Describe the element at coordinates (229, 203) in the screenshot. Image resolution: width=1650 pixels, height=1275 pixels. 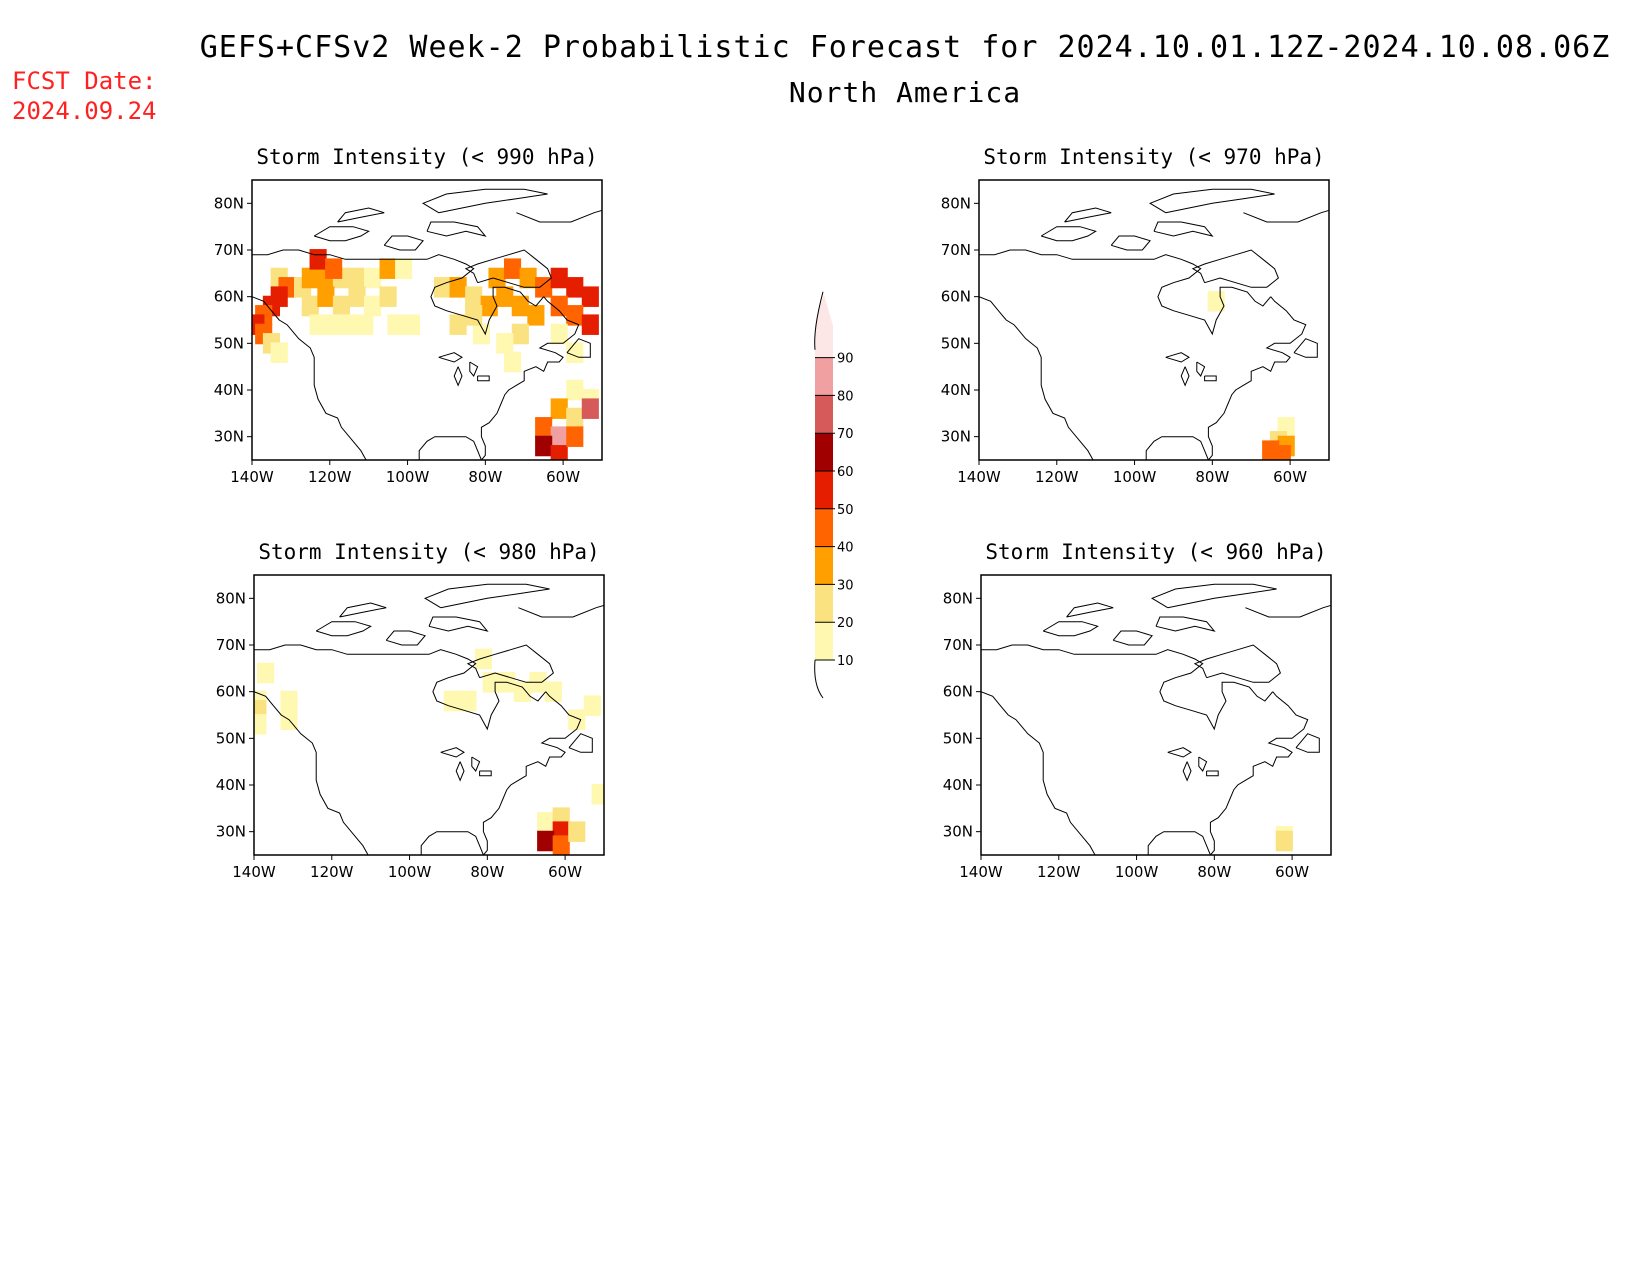
I see `lat-tick-label: 80N` at that location.